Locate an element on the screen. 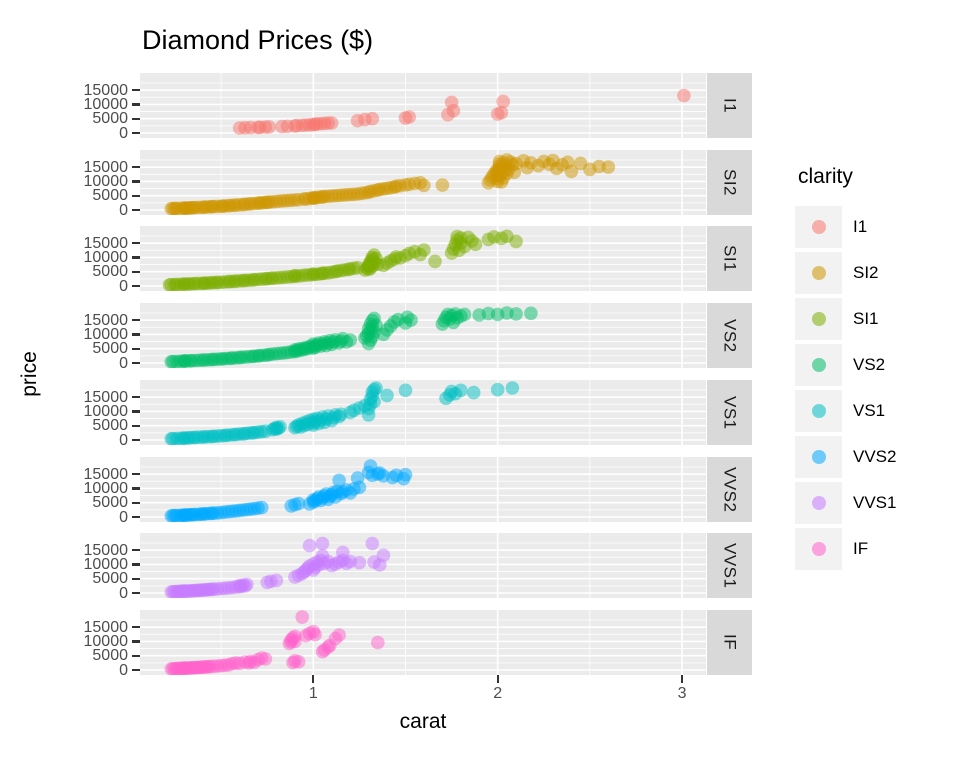 This screenshot has width=960, height=768. facet-strip-label: I1 is located at coordinates (730, 105).